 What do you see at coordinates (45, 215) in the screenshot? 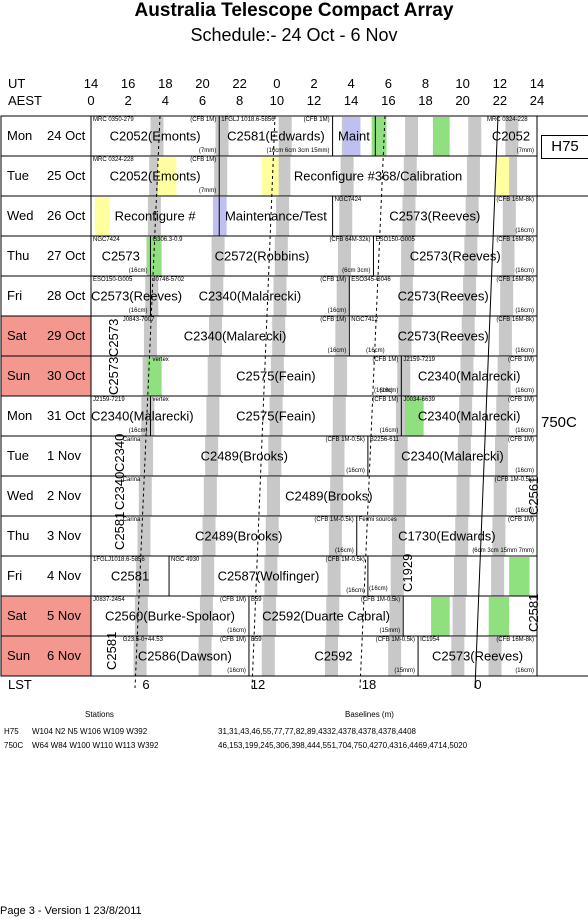
I see `day-label: Wed 26 Oct` at bounding box center [45, 215].